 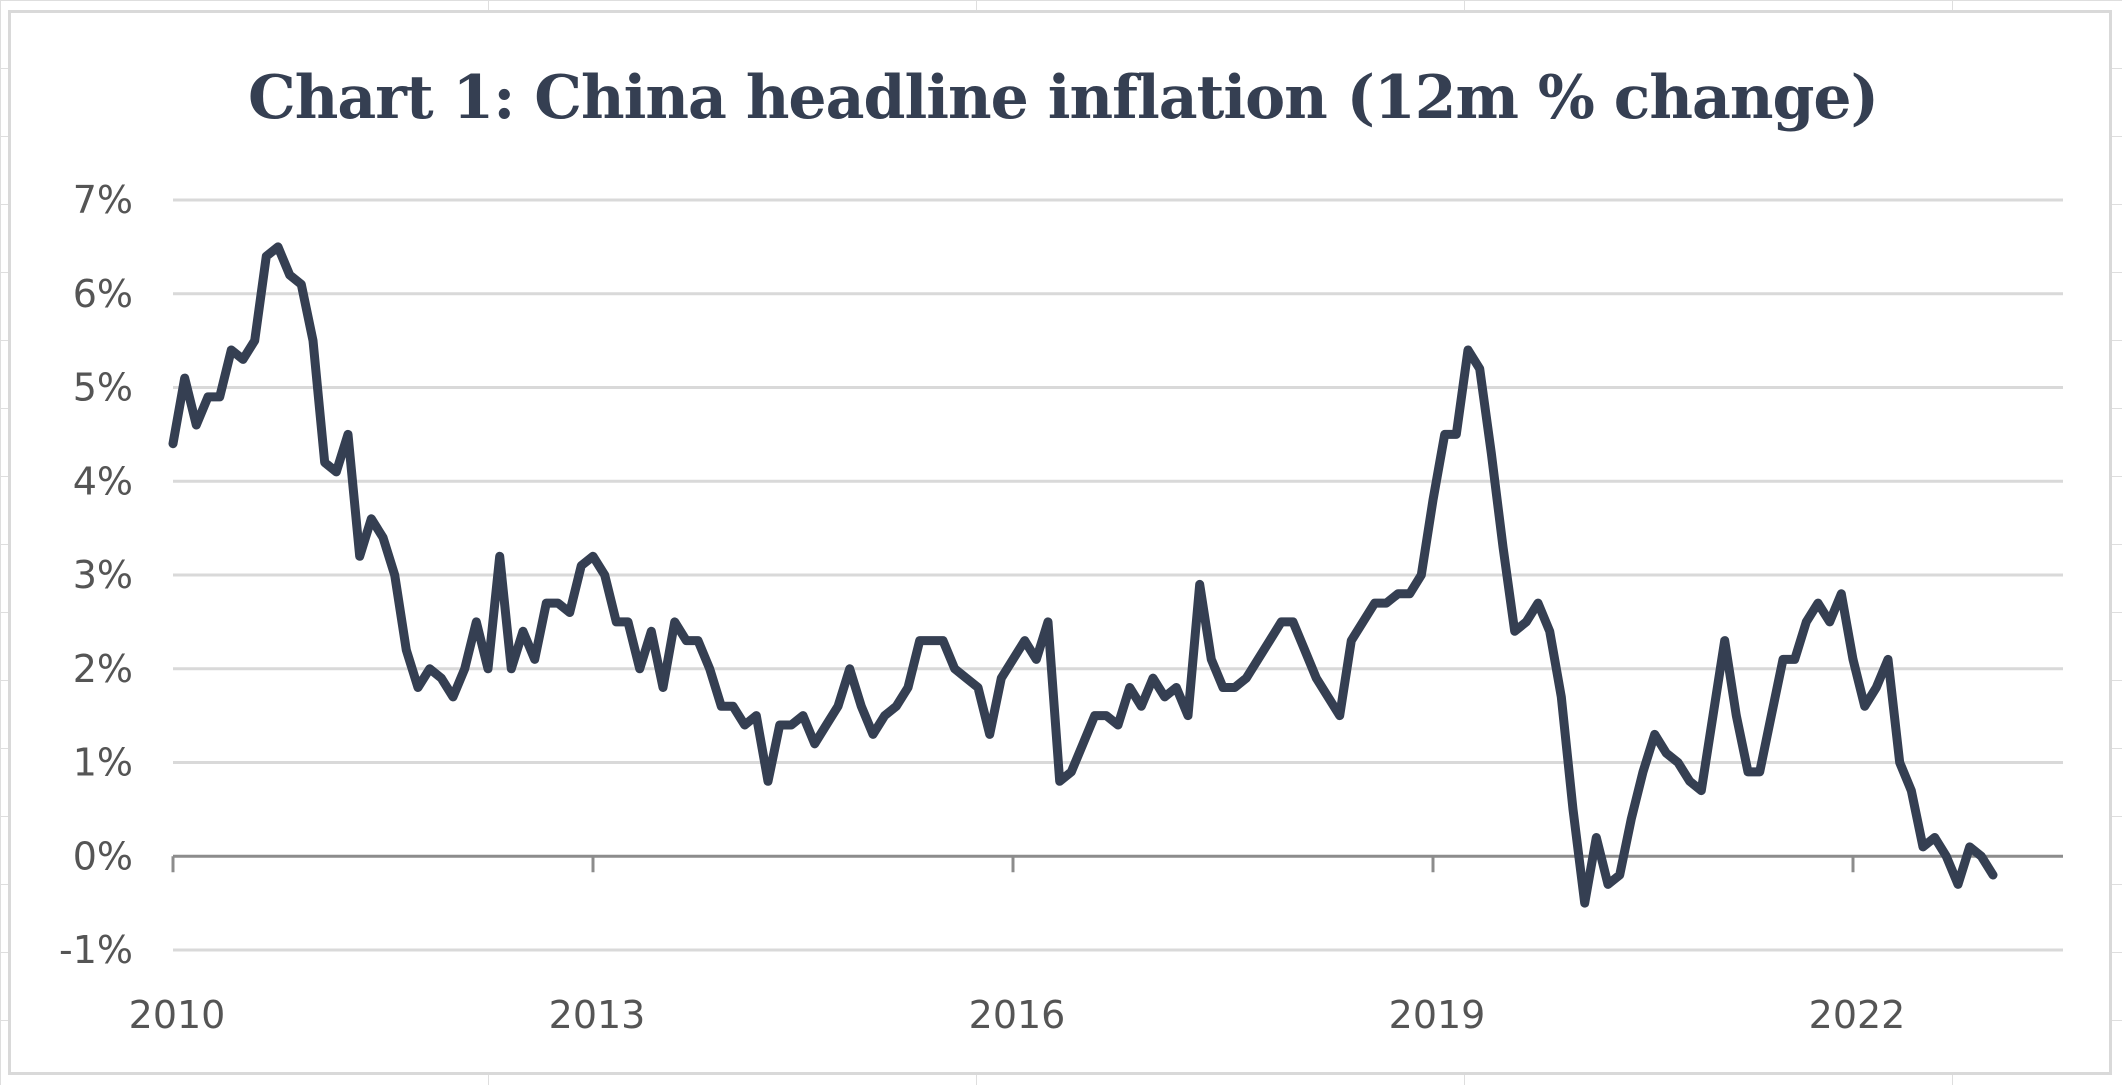 I want to click on y-tick-label: -1%, so click(x=96, y=950).